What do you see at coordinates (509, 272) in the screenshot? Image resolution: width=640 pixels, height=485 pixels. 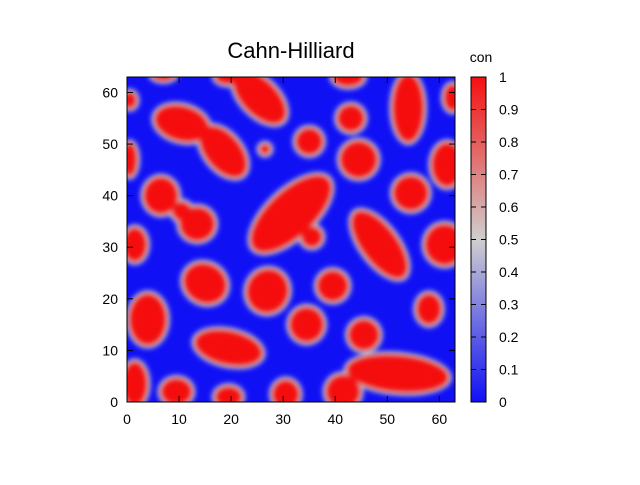 I see `colorbar-tick-label: 0.4` at bounding box center [509, 272].